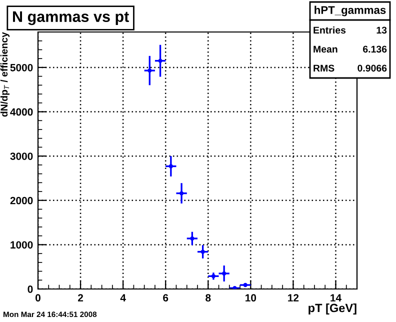 Image resolution: width=396 pixels, height=322 pixels. Describe the element at coordinates (21, 245) in the screenshot. I see `y-tick-label: 1000` at that location.